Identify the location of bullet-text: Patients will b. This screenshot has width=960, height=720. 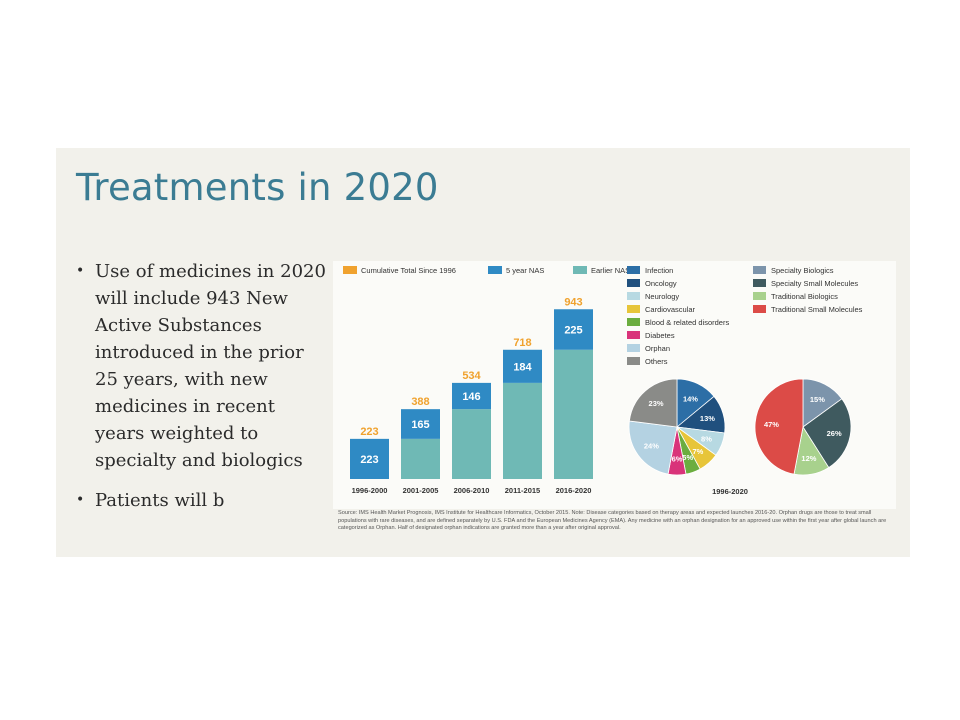
(160, 500).